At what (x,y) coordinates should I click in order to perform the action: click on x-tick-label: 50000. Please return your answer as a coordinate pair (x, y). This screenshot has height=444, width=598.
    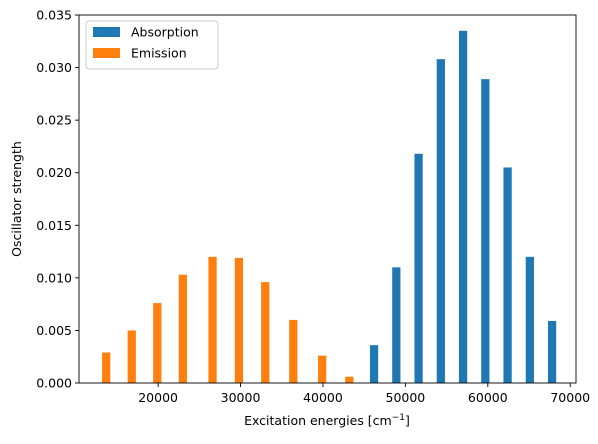
    Looking at the image, I should click on (406, 397).